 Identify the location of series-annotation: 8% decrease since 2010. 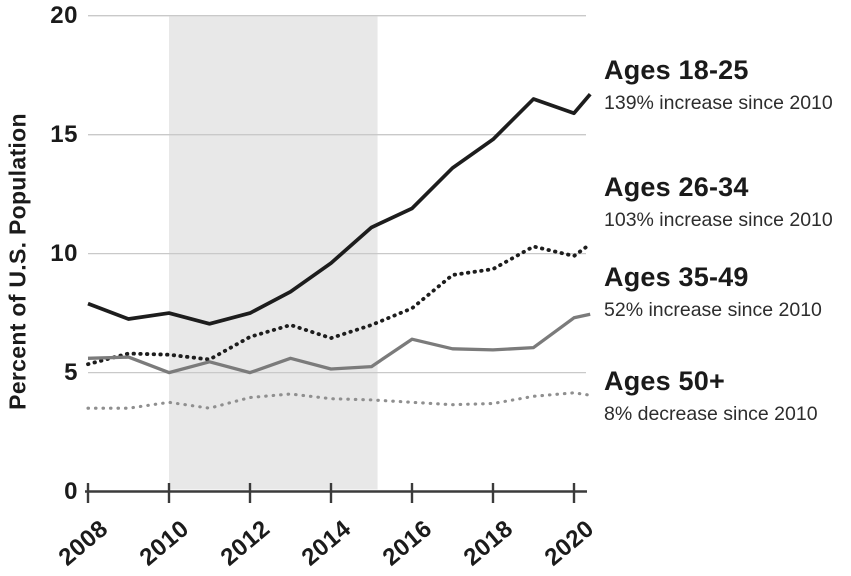
(711, 414).